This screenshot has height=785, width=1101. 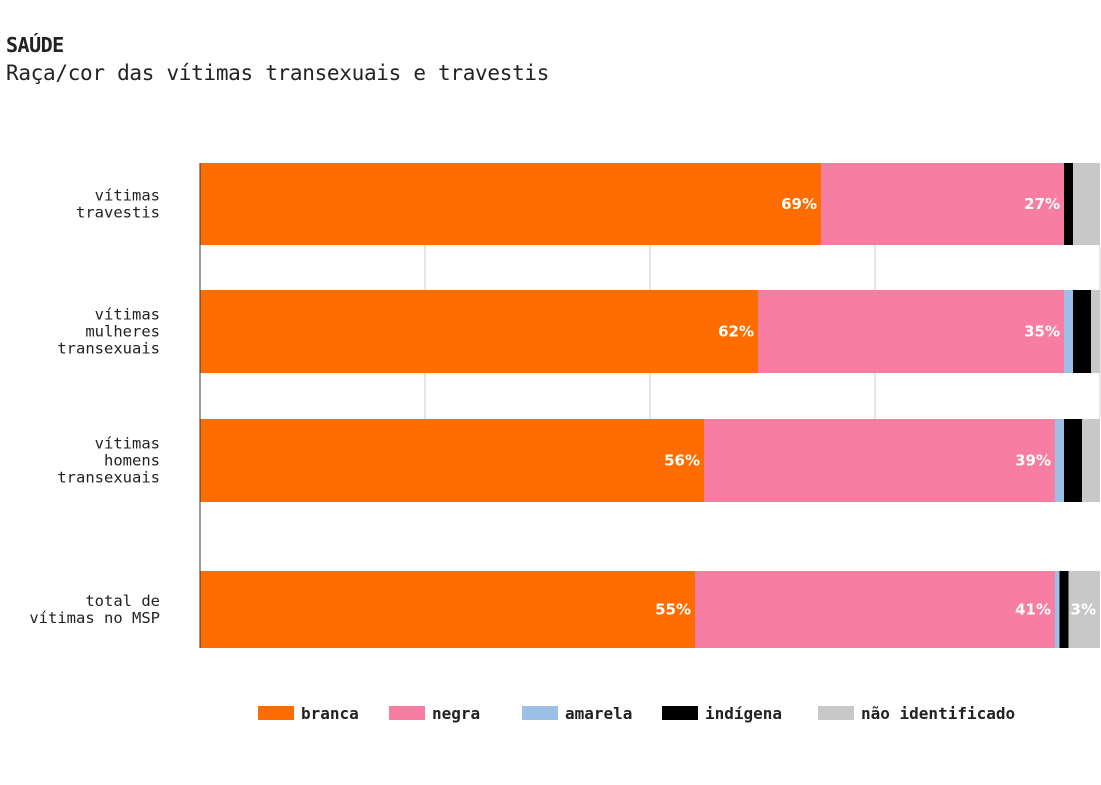 I want to click on data-label: 56%, so click(x=682, y=461).